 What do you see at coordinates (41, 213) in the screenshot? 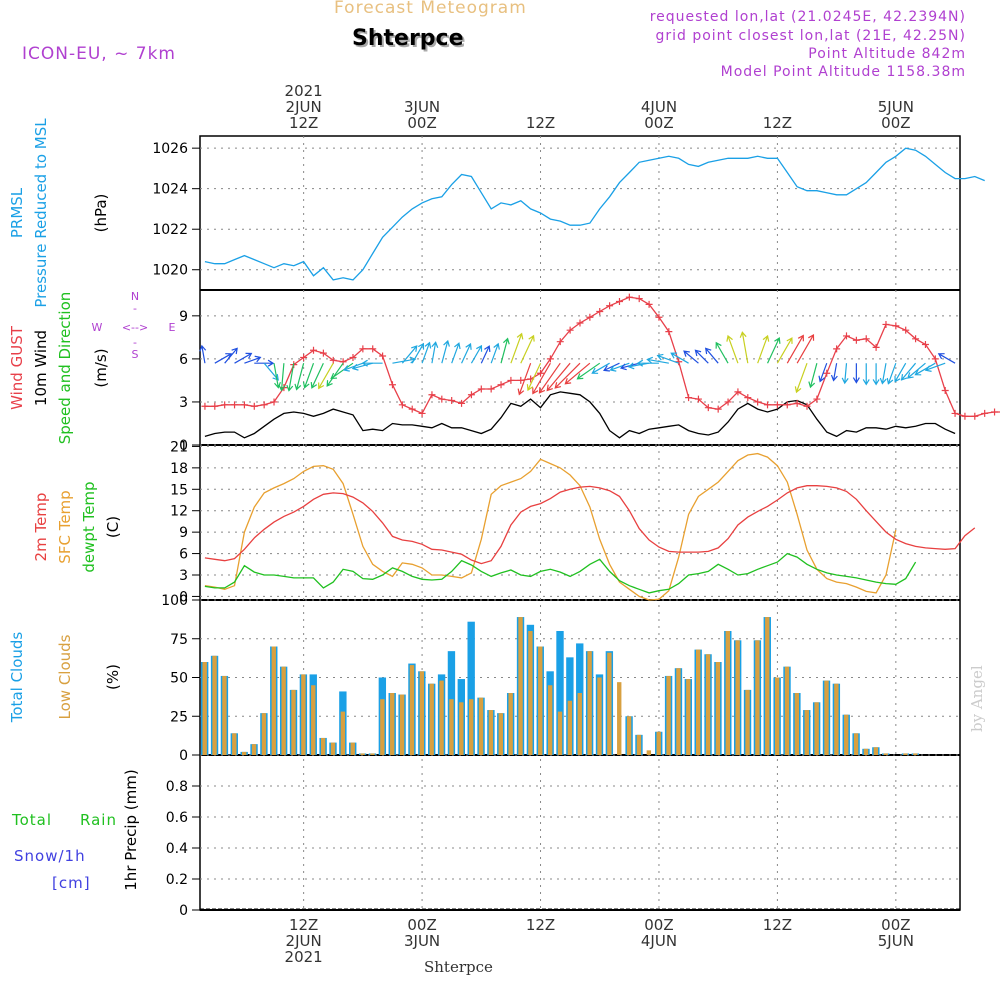
I see `pressure-subtitle: Pressure Reduced to MSL` at bounding box center [41, 213].